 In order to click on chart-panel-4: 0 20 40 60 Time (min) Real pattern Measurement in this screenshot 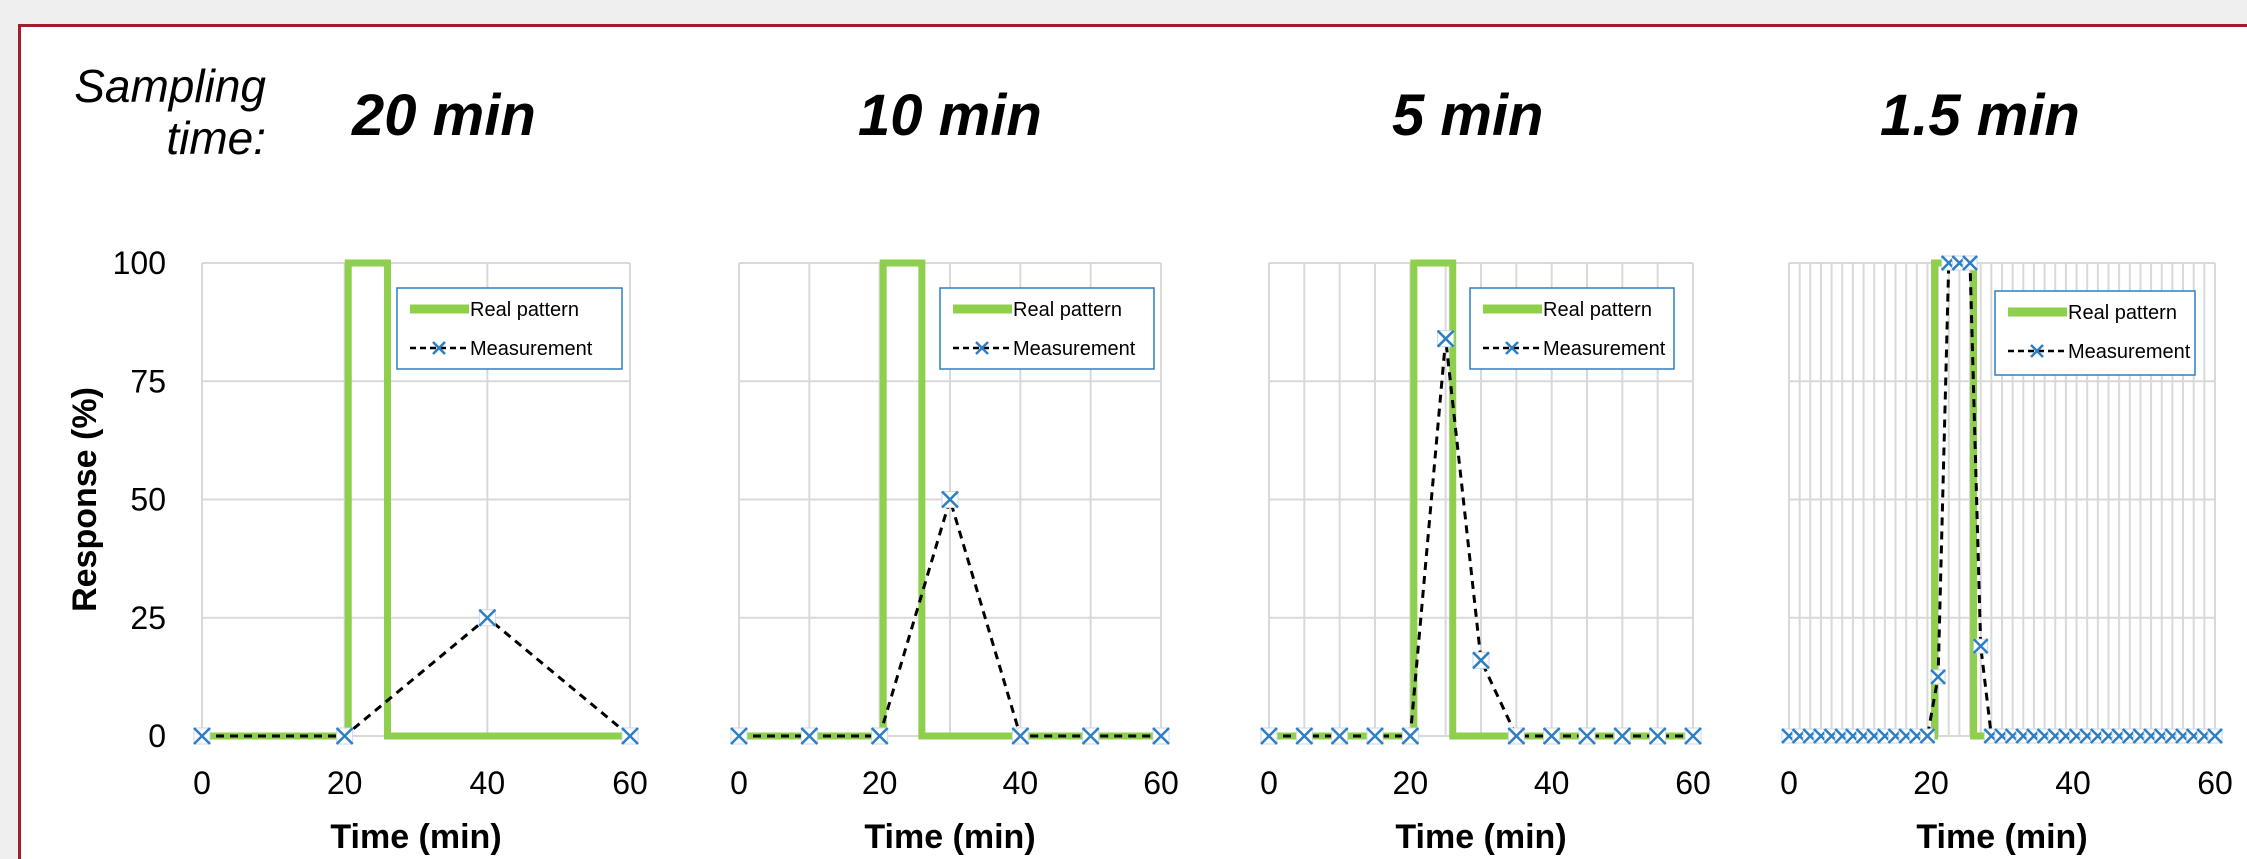, I will do `click(2006, 555)`.